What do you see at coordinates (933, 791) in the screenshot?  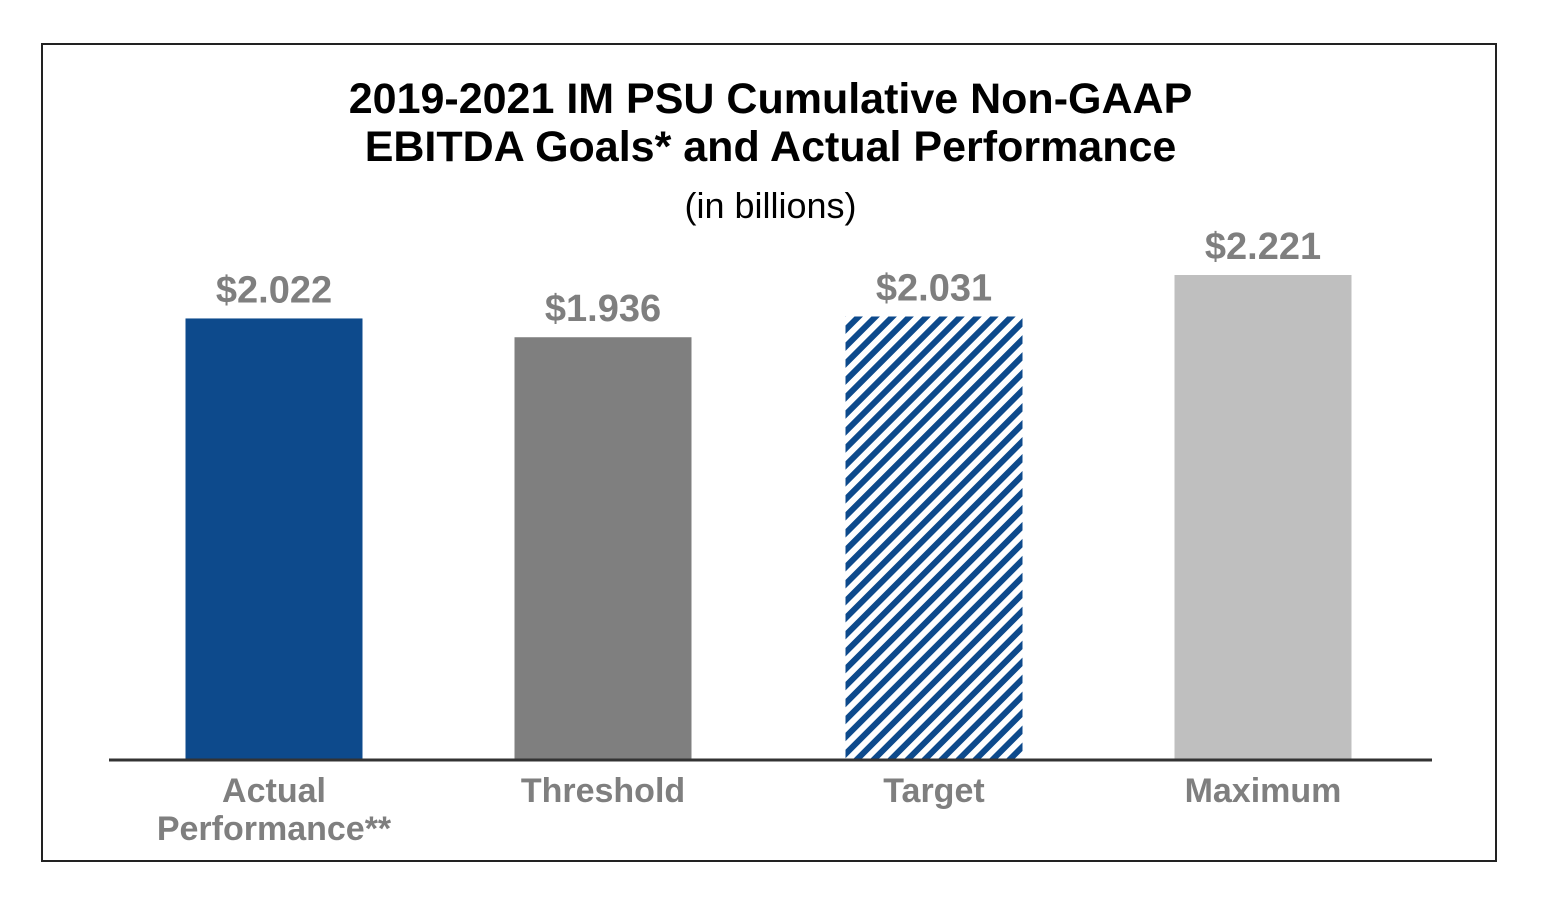 I see `category-label-2: Target` at bounding box center [933, 791].